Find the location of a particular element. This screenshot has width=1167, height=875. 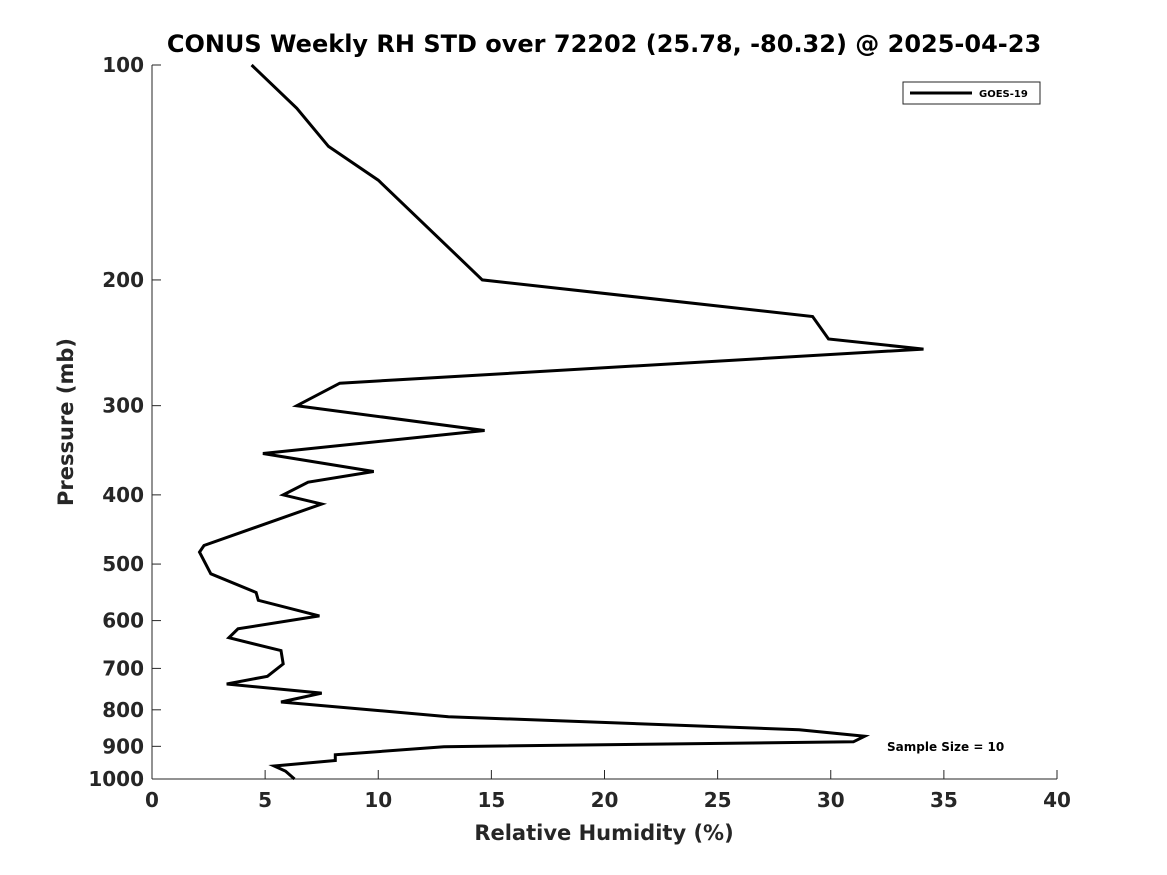

y-tick-label: 400 is located at coordinates (123, 495).